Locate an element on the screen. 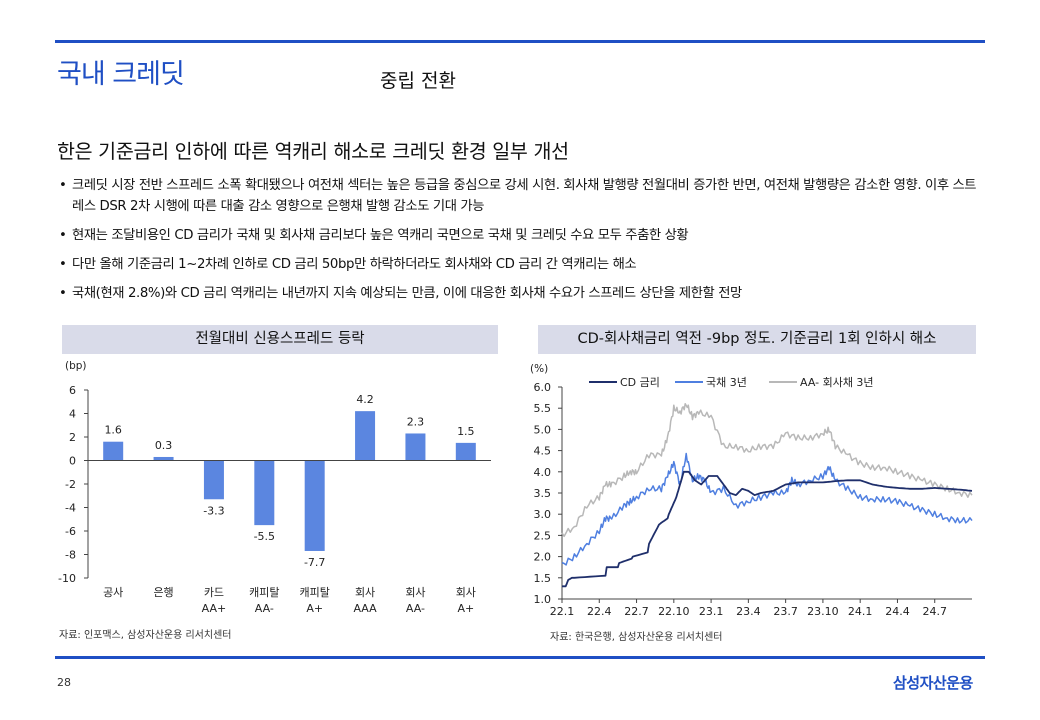 The height and width of the screenshot is (720, 1040). y-tick-label: 4 is located at coordinates (72, 414).